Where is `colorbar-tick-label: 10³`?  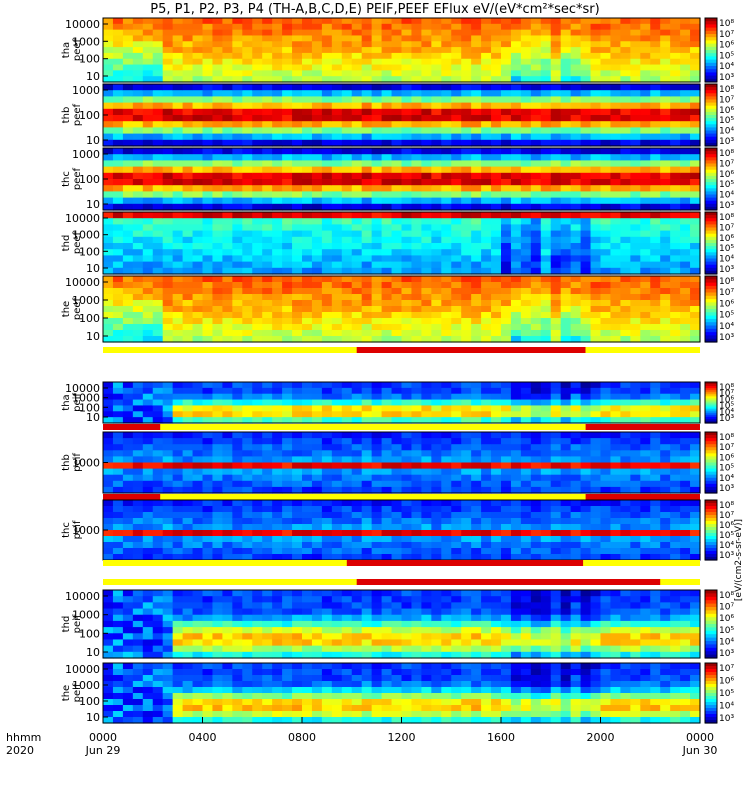 colorbar-tick-label: 10³ is located at coordinates (726, 142).